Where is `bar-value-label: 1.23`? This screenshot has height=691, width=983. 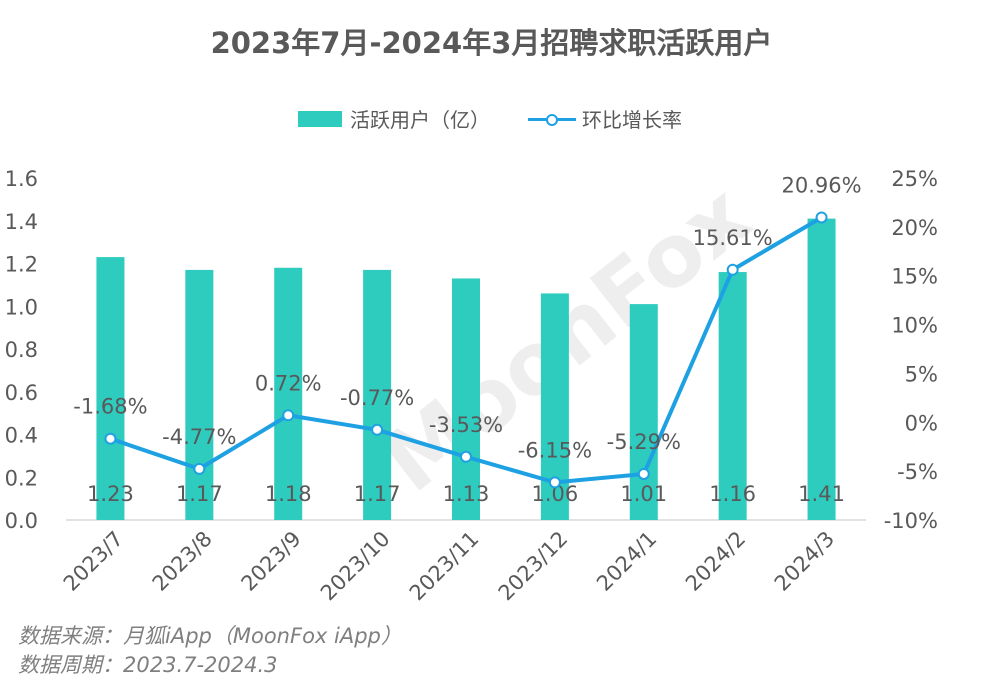
bar-value-label: 1.23 is located at coordinates (110, 494).